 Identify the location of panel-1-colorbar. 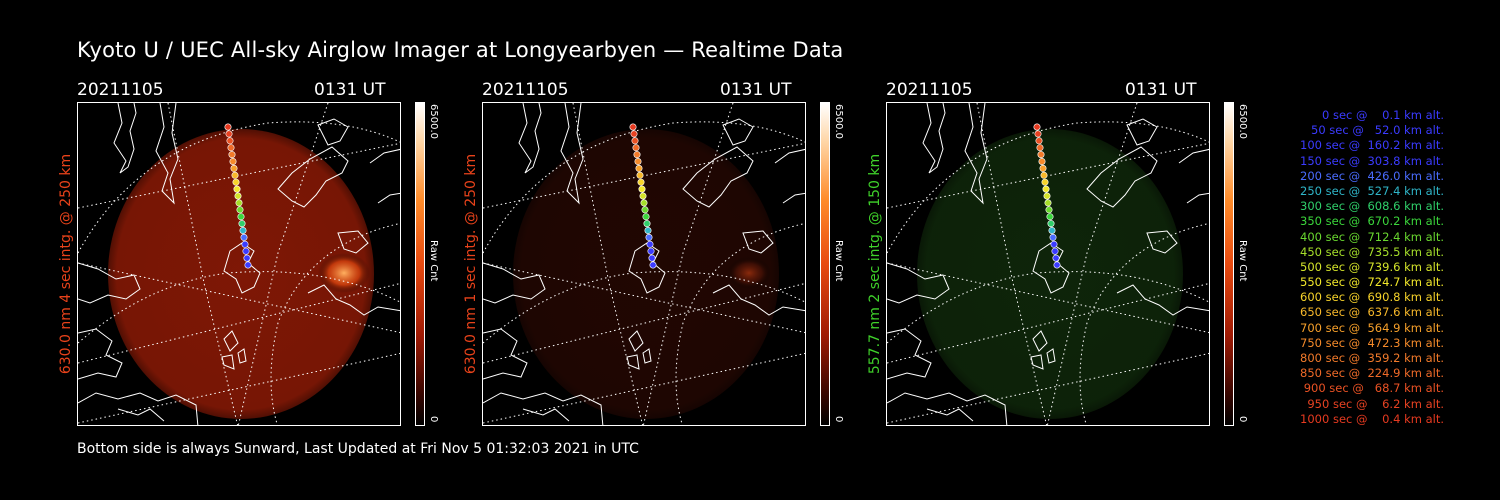
(420, 264).